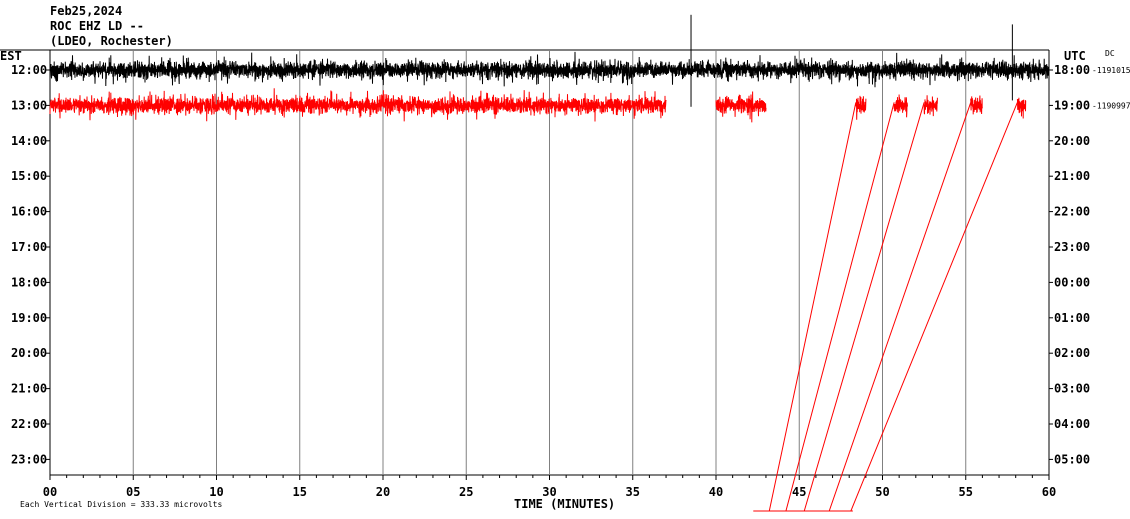  Describe the element at coordinates (1110, 53) in the screenshot. I see `dc-label: DC` at that location.